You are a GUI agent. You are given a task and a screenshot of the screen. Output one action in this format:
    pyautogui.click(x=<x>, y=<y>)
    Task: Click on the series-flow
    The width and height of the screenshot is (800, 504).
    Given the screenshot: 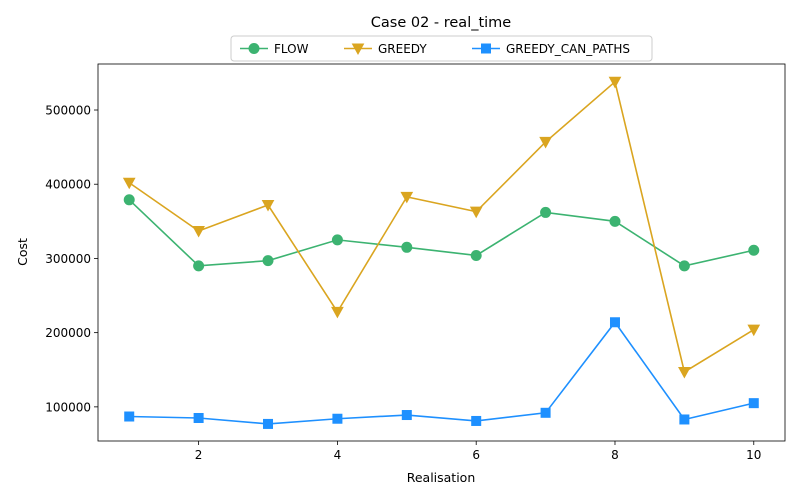 What is the action you would take?
    pyautogui.click(x=441, y=233)
    